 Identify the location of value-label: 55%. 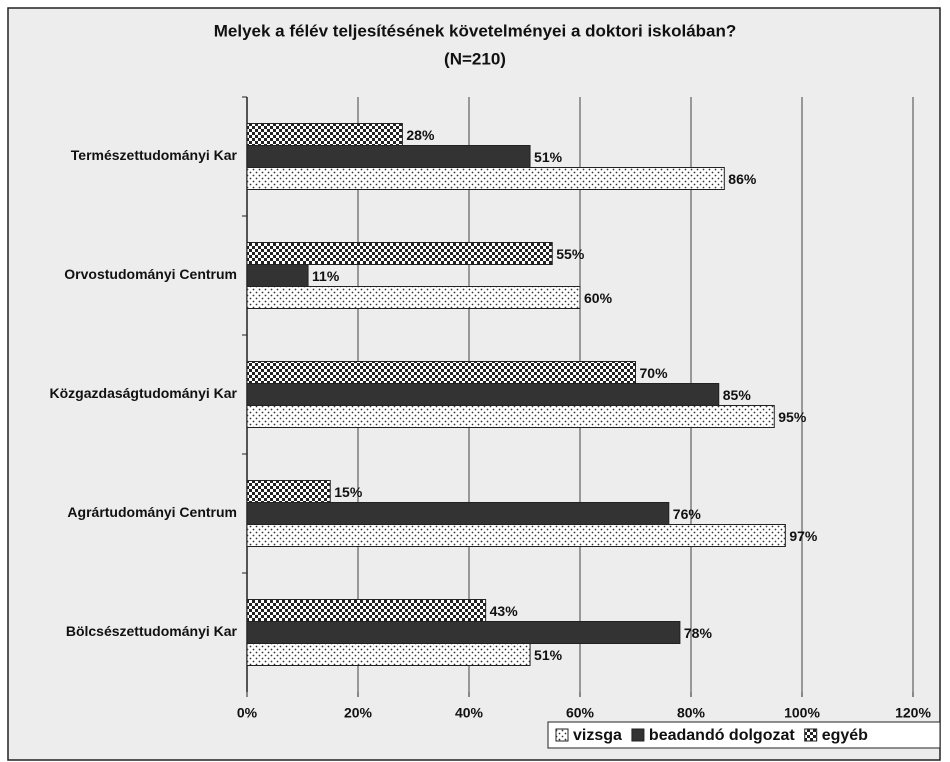
(570, 254).